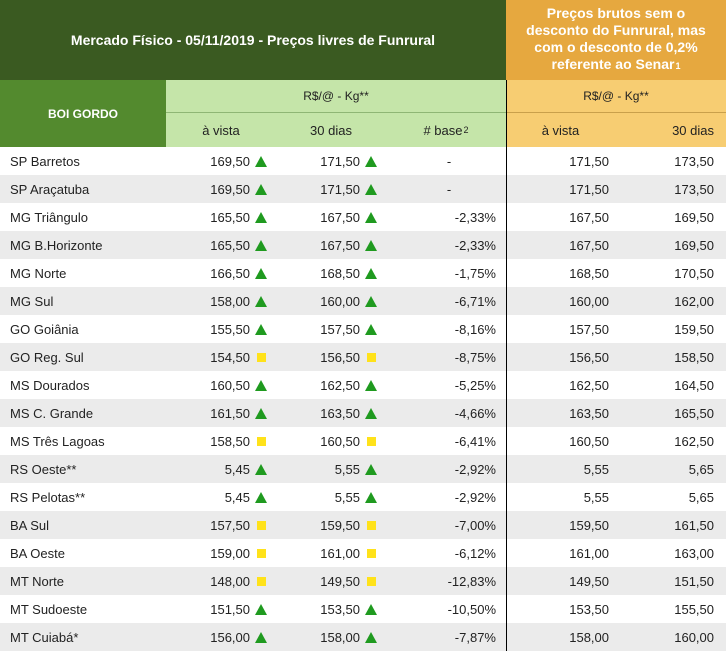  Describe the element at coordinates (694, 609) in the screenshot. I see `gross-30dias: 155,50` at that location.